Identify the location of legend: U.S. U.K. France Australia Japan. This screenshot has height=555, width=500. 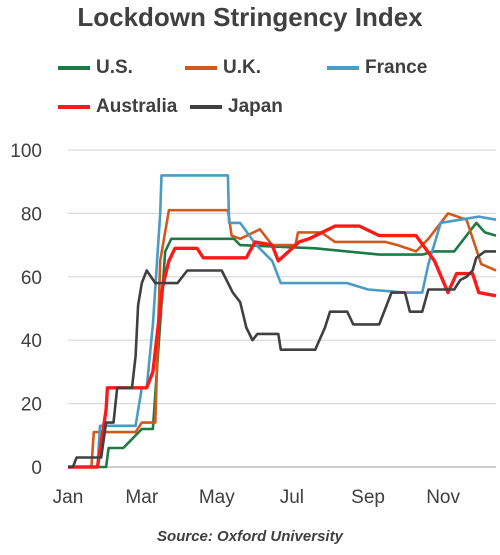
(250, 87).